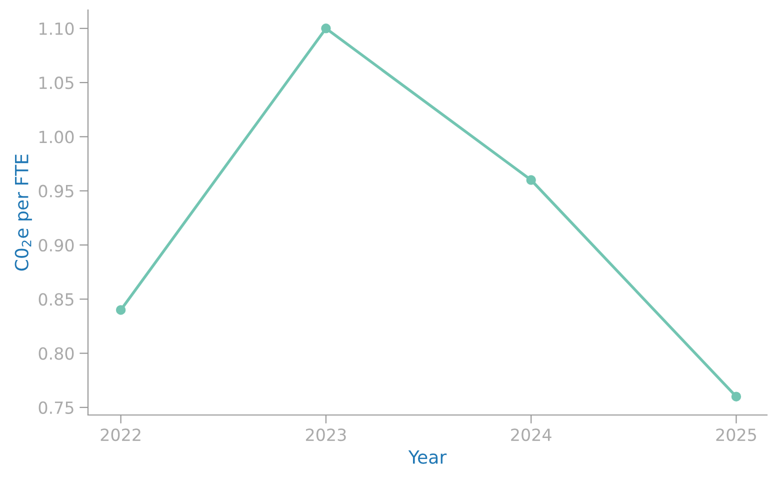  Describe the element at coordinates (56, 353) in the screenshot. I see `y-tick-label: 0.80` at that location.